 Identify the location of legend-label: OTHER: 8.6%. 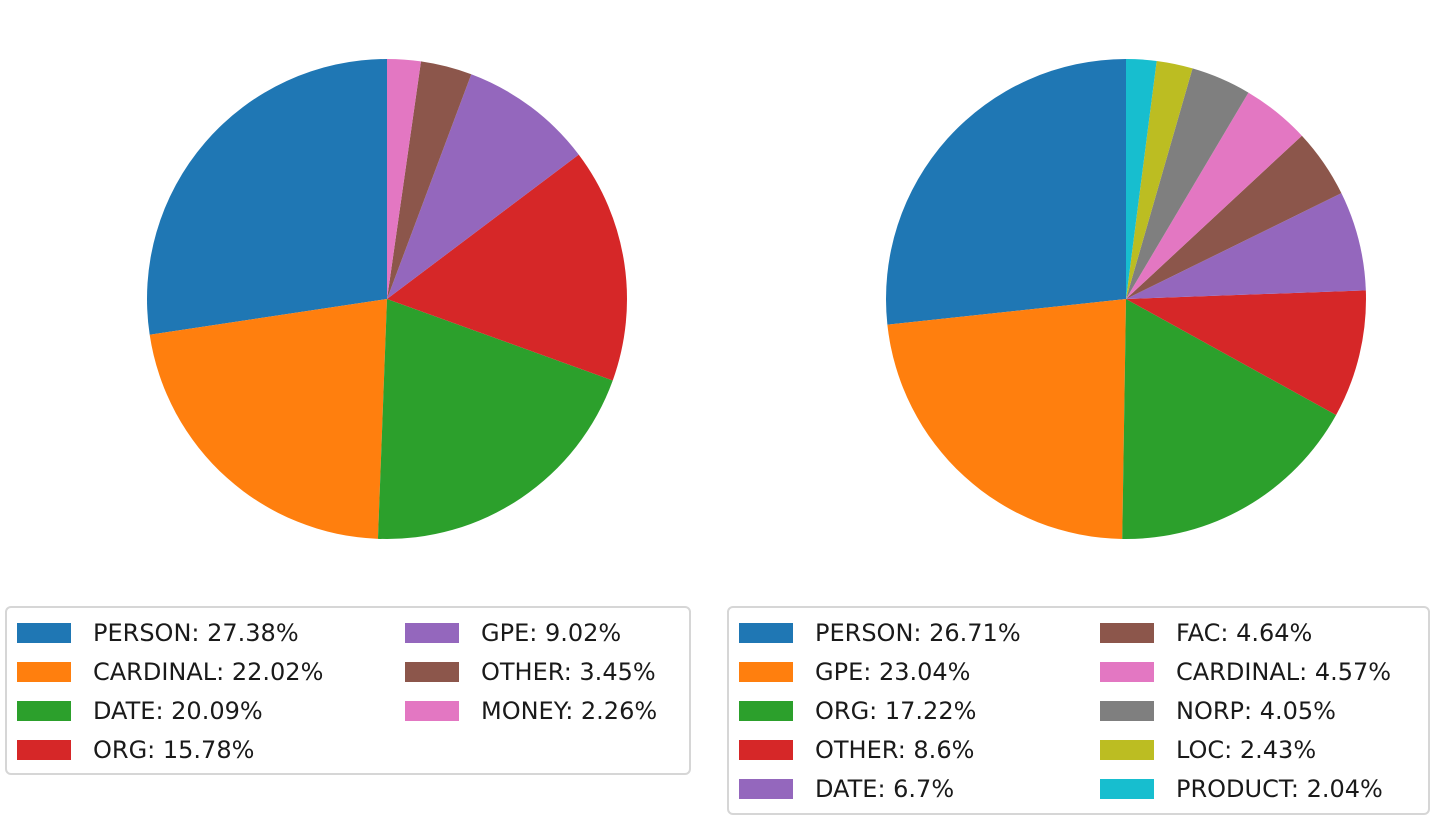
(895, 750).